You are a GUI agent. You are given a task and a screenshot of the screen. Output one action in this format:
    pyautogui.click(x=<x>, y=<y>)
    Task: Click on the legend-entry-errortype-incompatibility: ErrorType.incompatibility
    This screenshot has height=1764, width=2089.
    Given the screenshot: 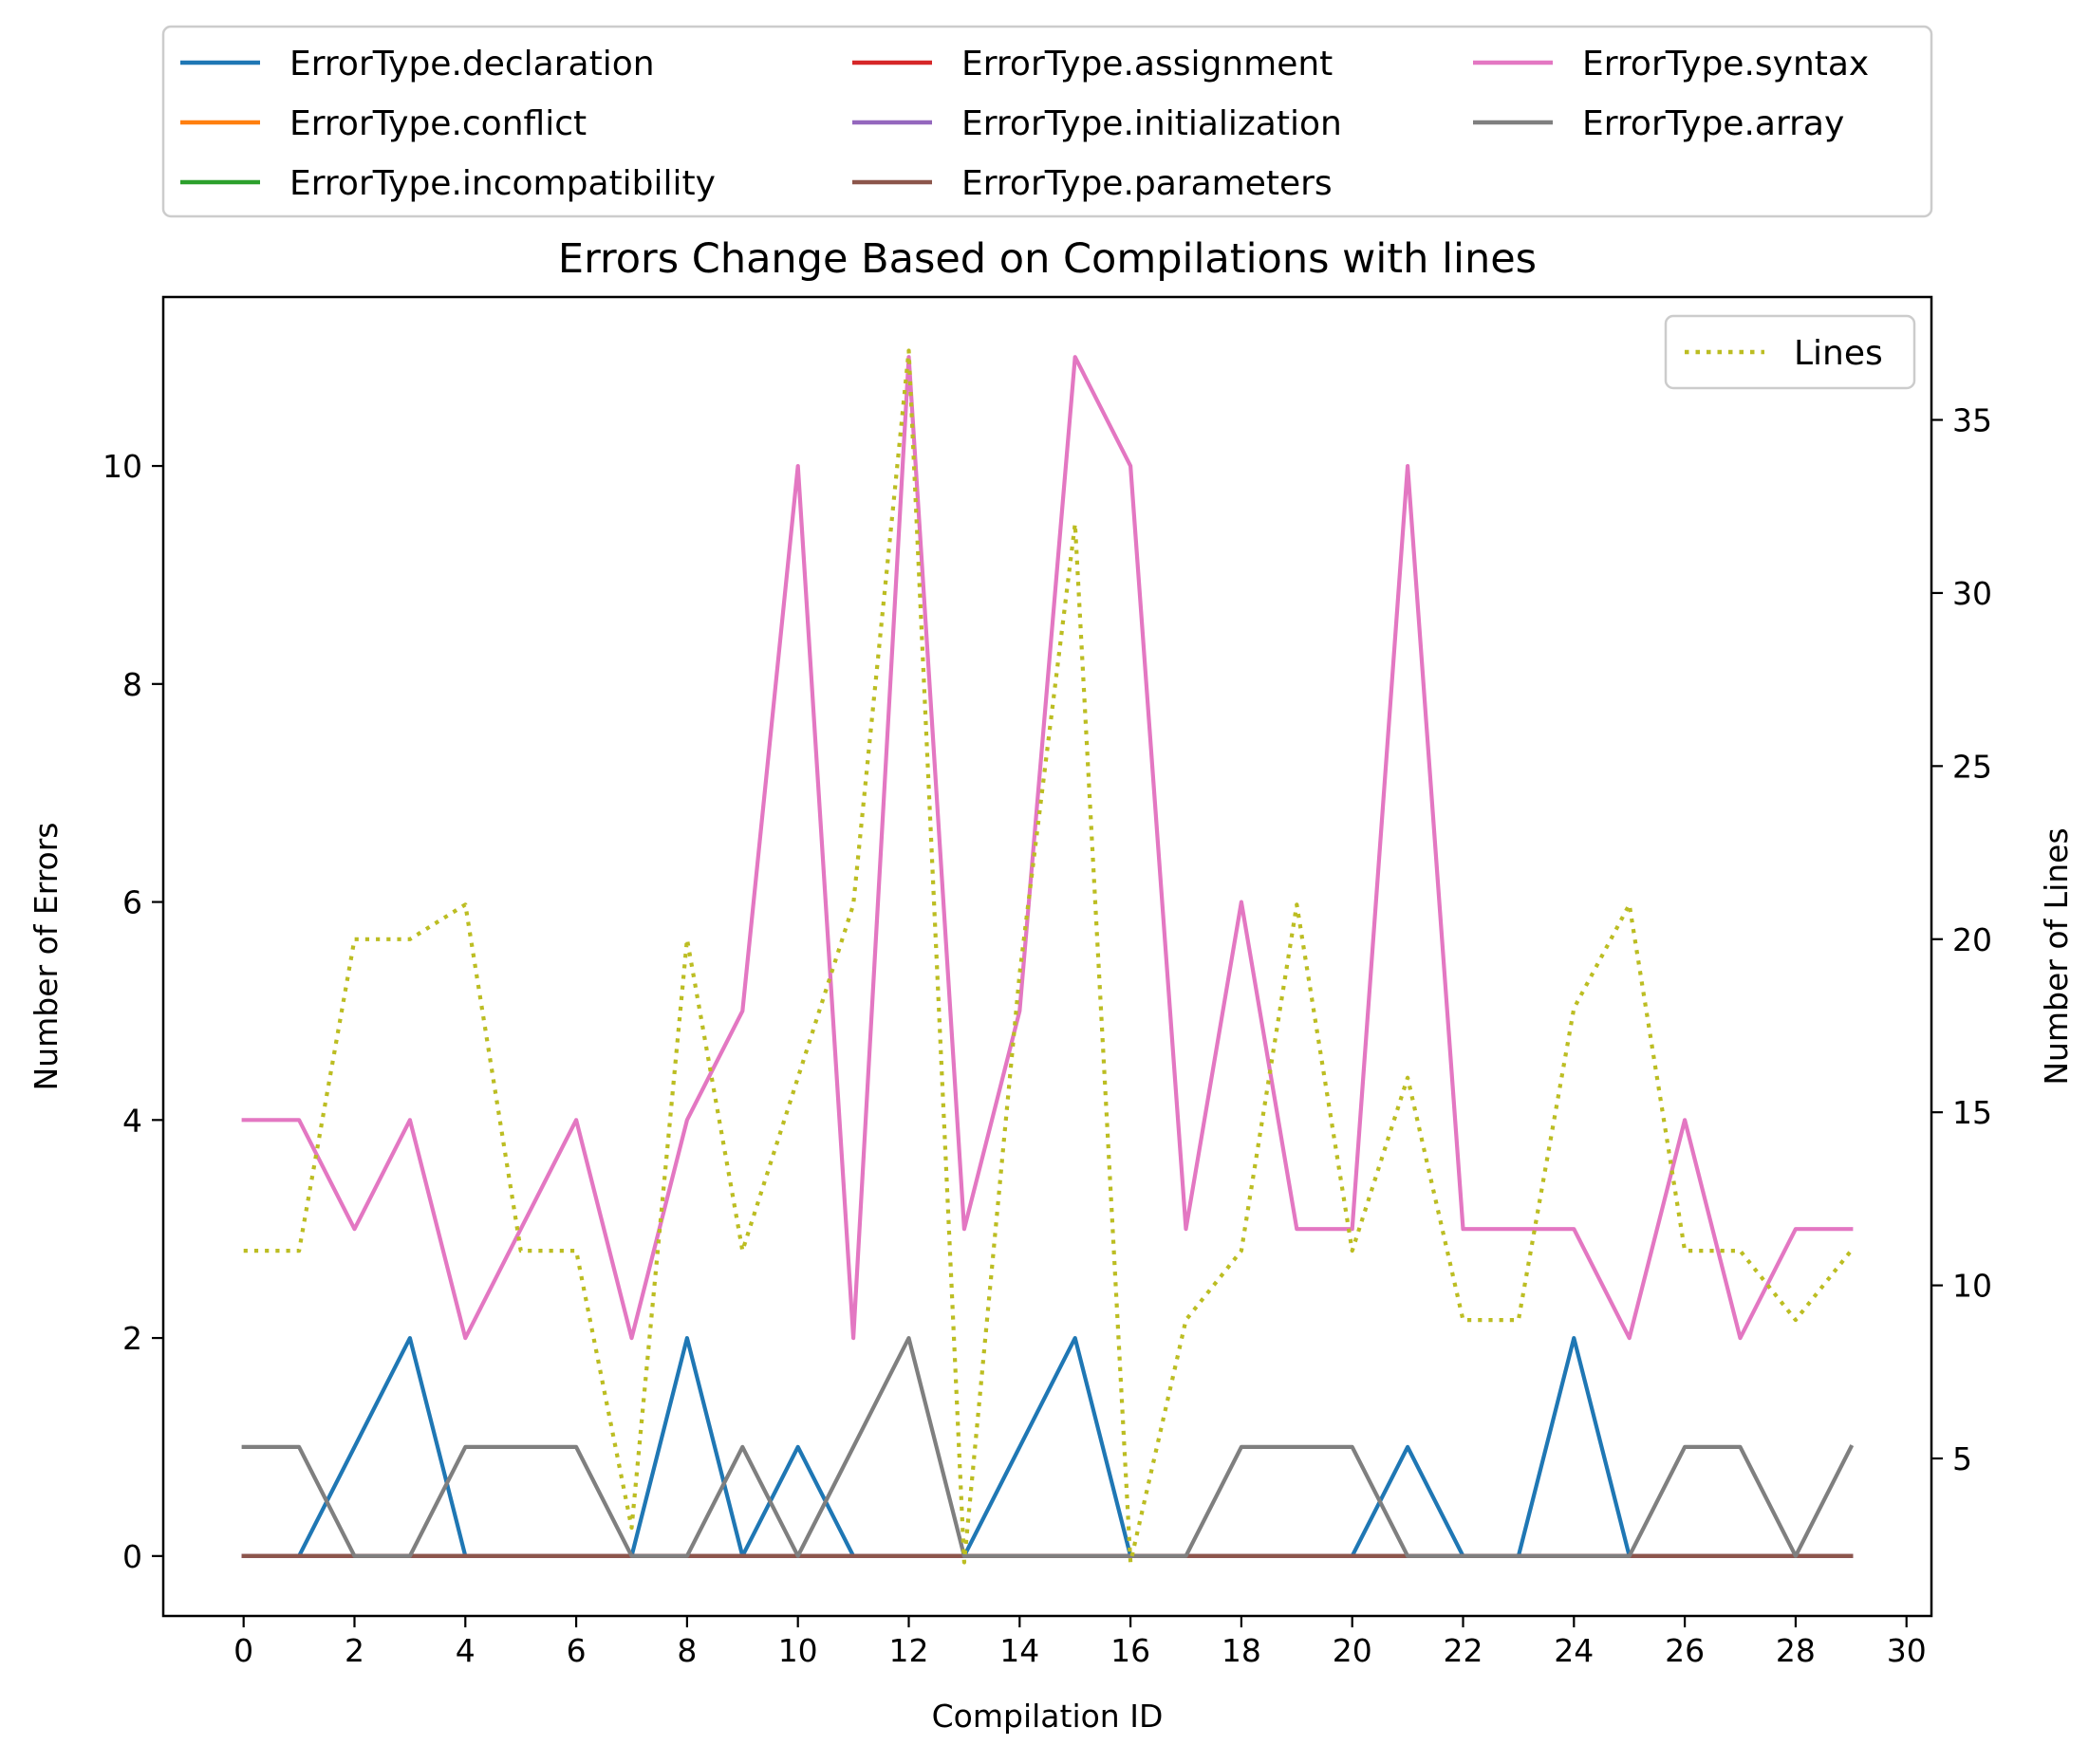 What is the action you would take?
    pyautogui.click(x=448, y=183)
    